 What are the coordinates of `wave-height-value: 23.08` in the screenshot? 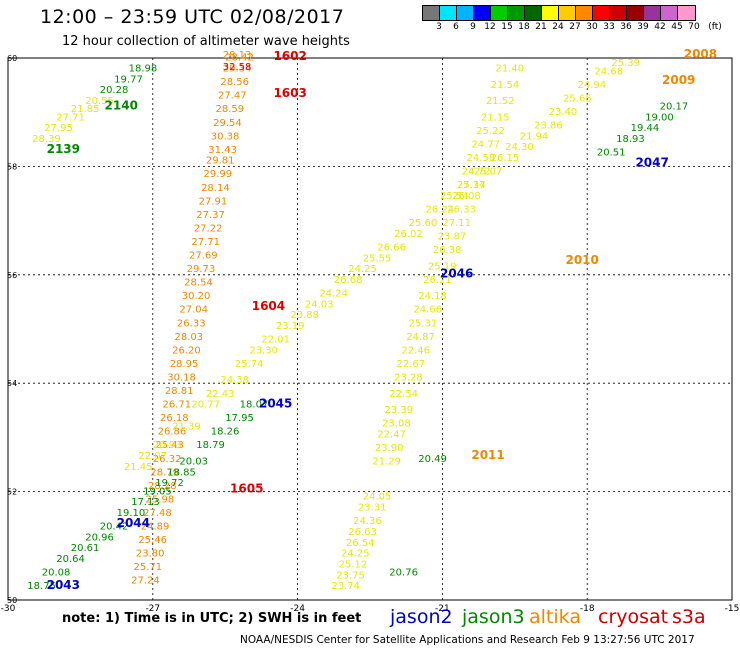 It's located at (396, 424).